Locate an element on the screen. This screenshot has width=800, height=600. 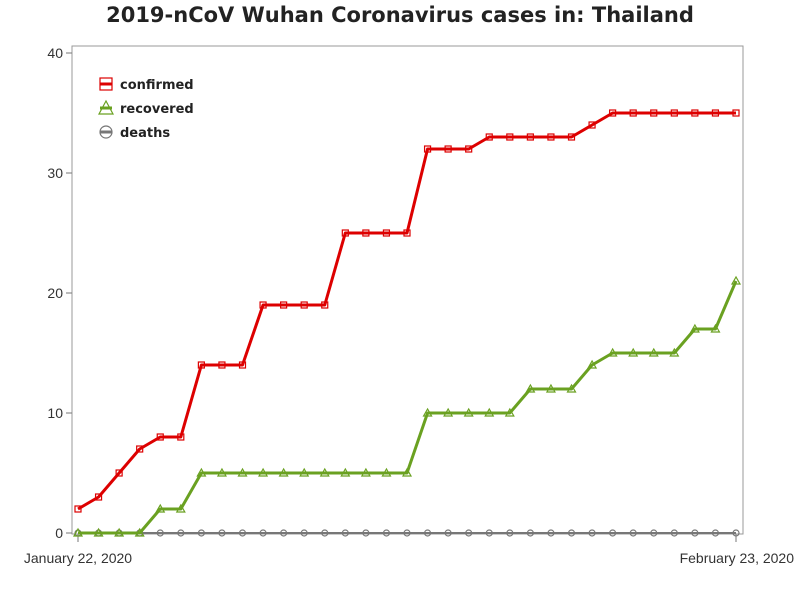
y-tick-label: 40 is located at coordinates (55, 53).